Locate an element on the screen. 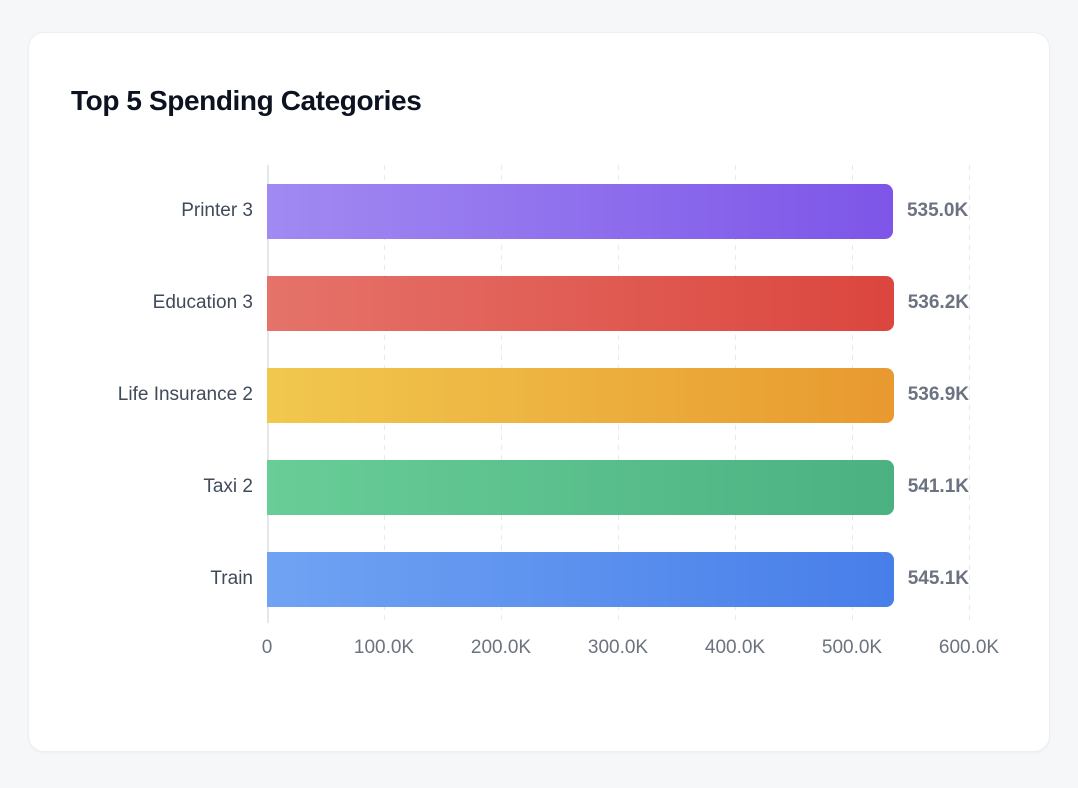  bar-track: 535.0K is located at coordinates (618, 211).